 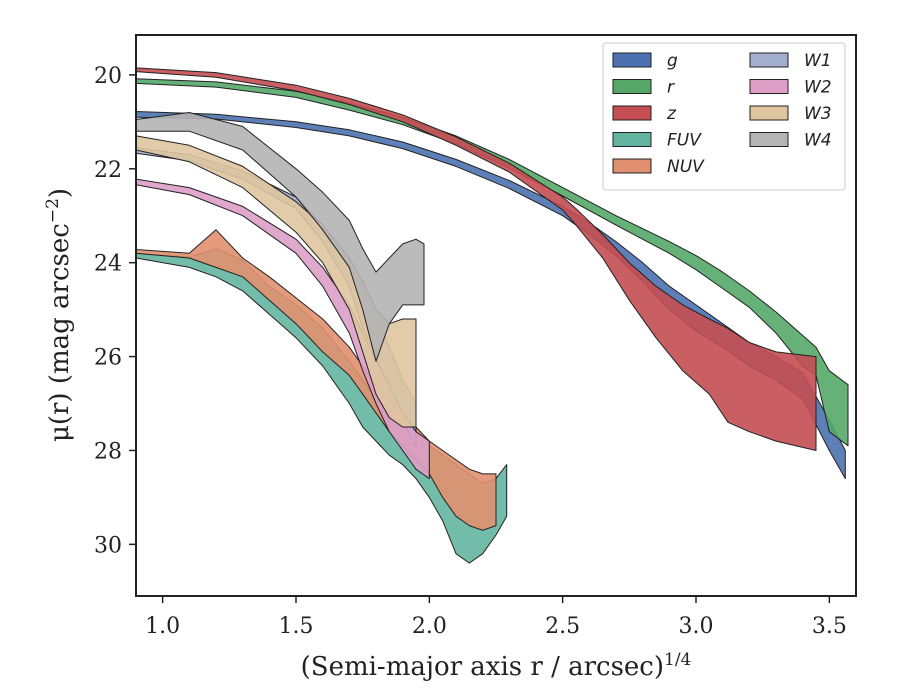 What do you see at coordinates (818, 141) in the screenshot?
I see `legend-label-w4: W4` at bounding box center [818, 141].